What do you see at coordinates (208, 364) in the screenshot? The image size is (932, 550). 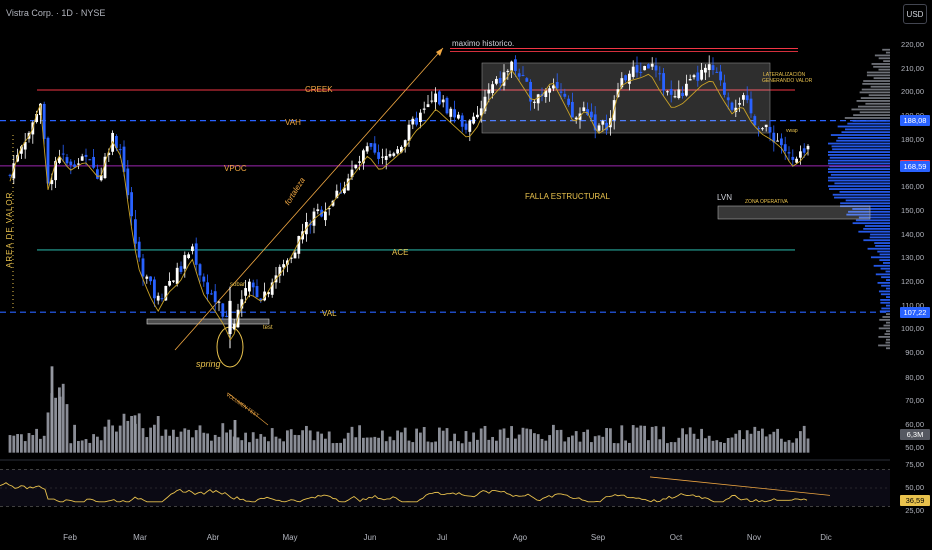 I see `spring-label: spring` at bounding box center [208, 364].